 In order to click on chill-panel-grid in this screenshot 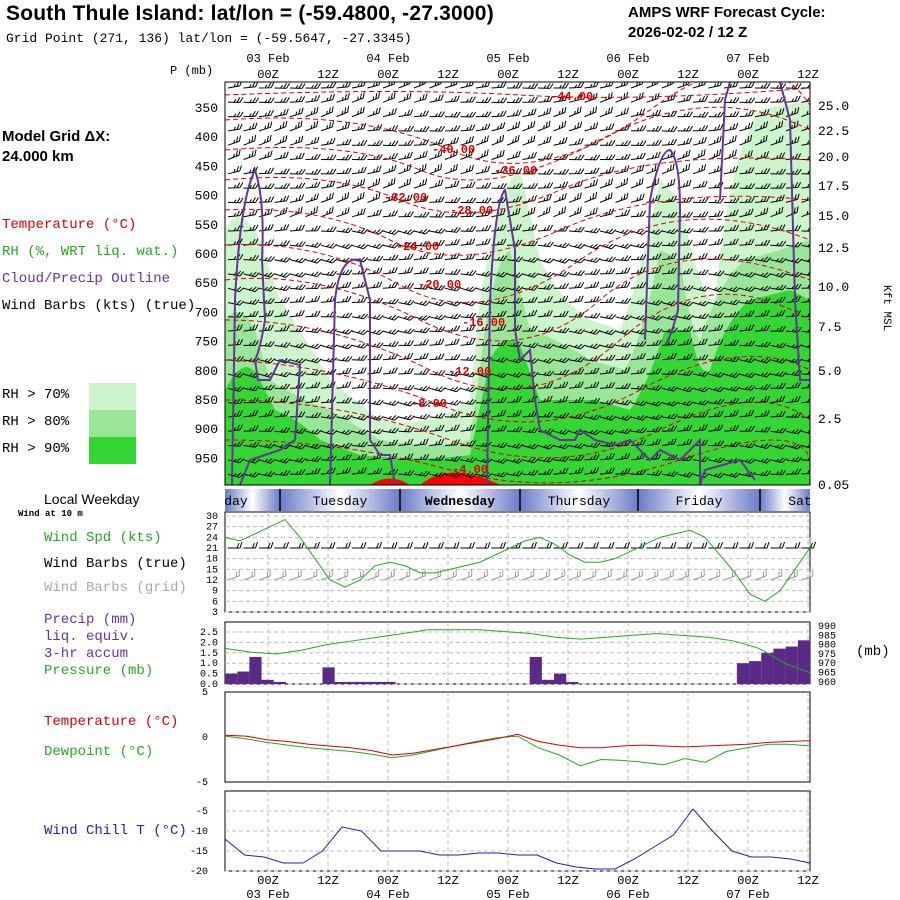, I will do `click(517, 831)`.